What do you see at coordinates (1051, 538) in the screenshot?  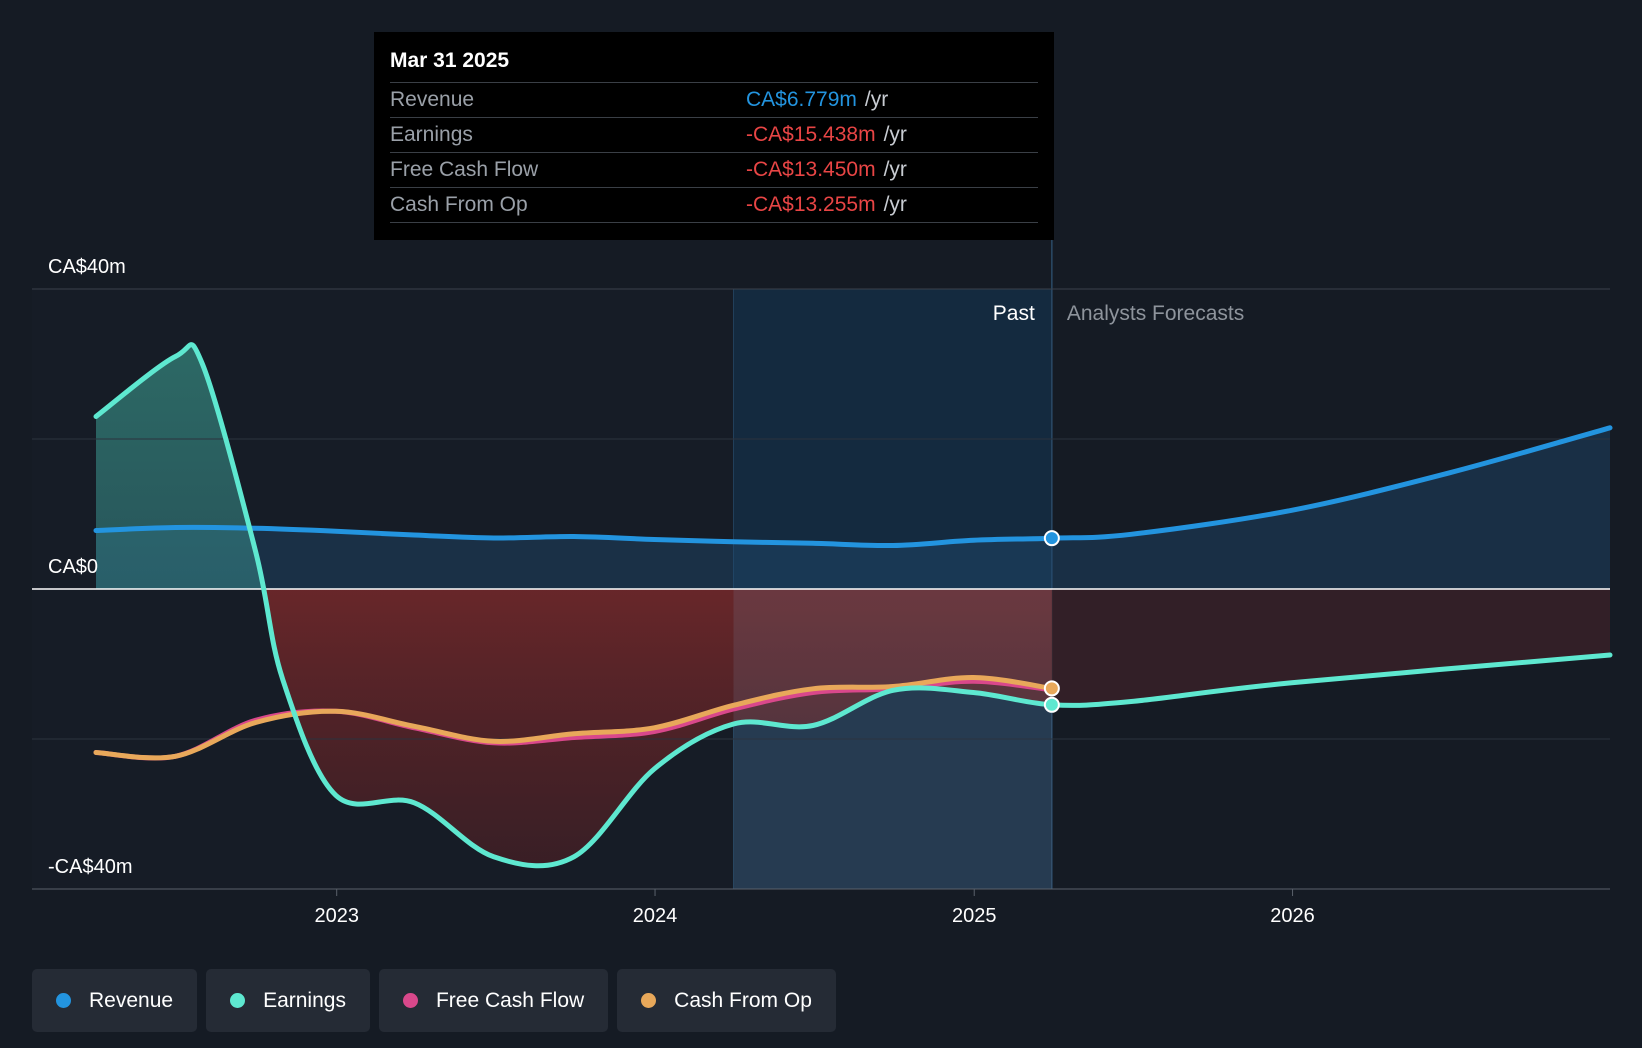 I see `revenue-marker` at bounding box center [1051, 538].